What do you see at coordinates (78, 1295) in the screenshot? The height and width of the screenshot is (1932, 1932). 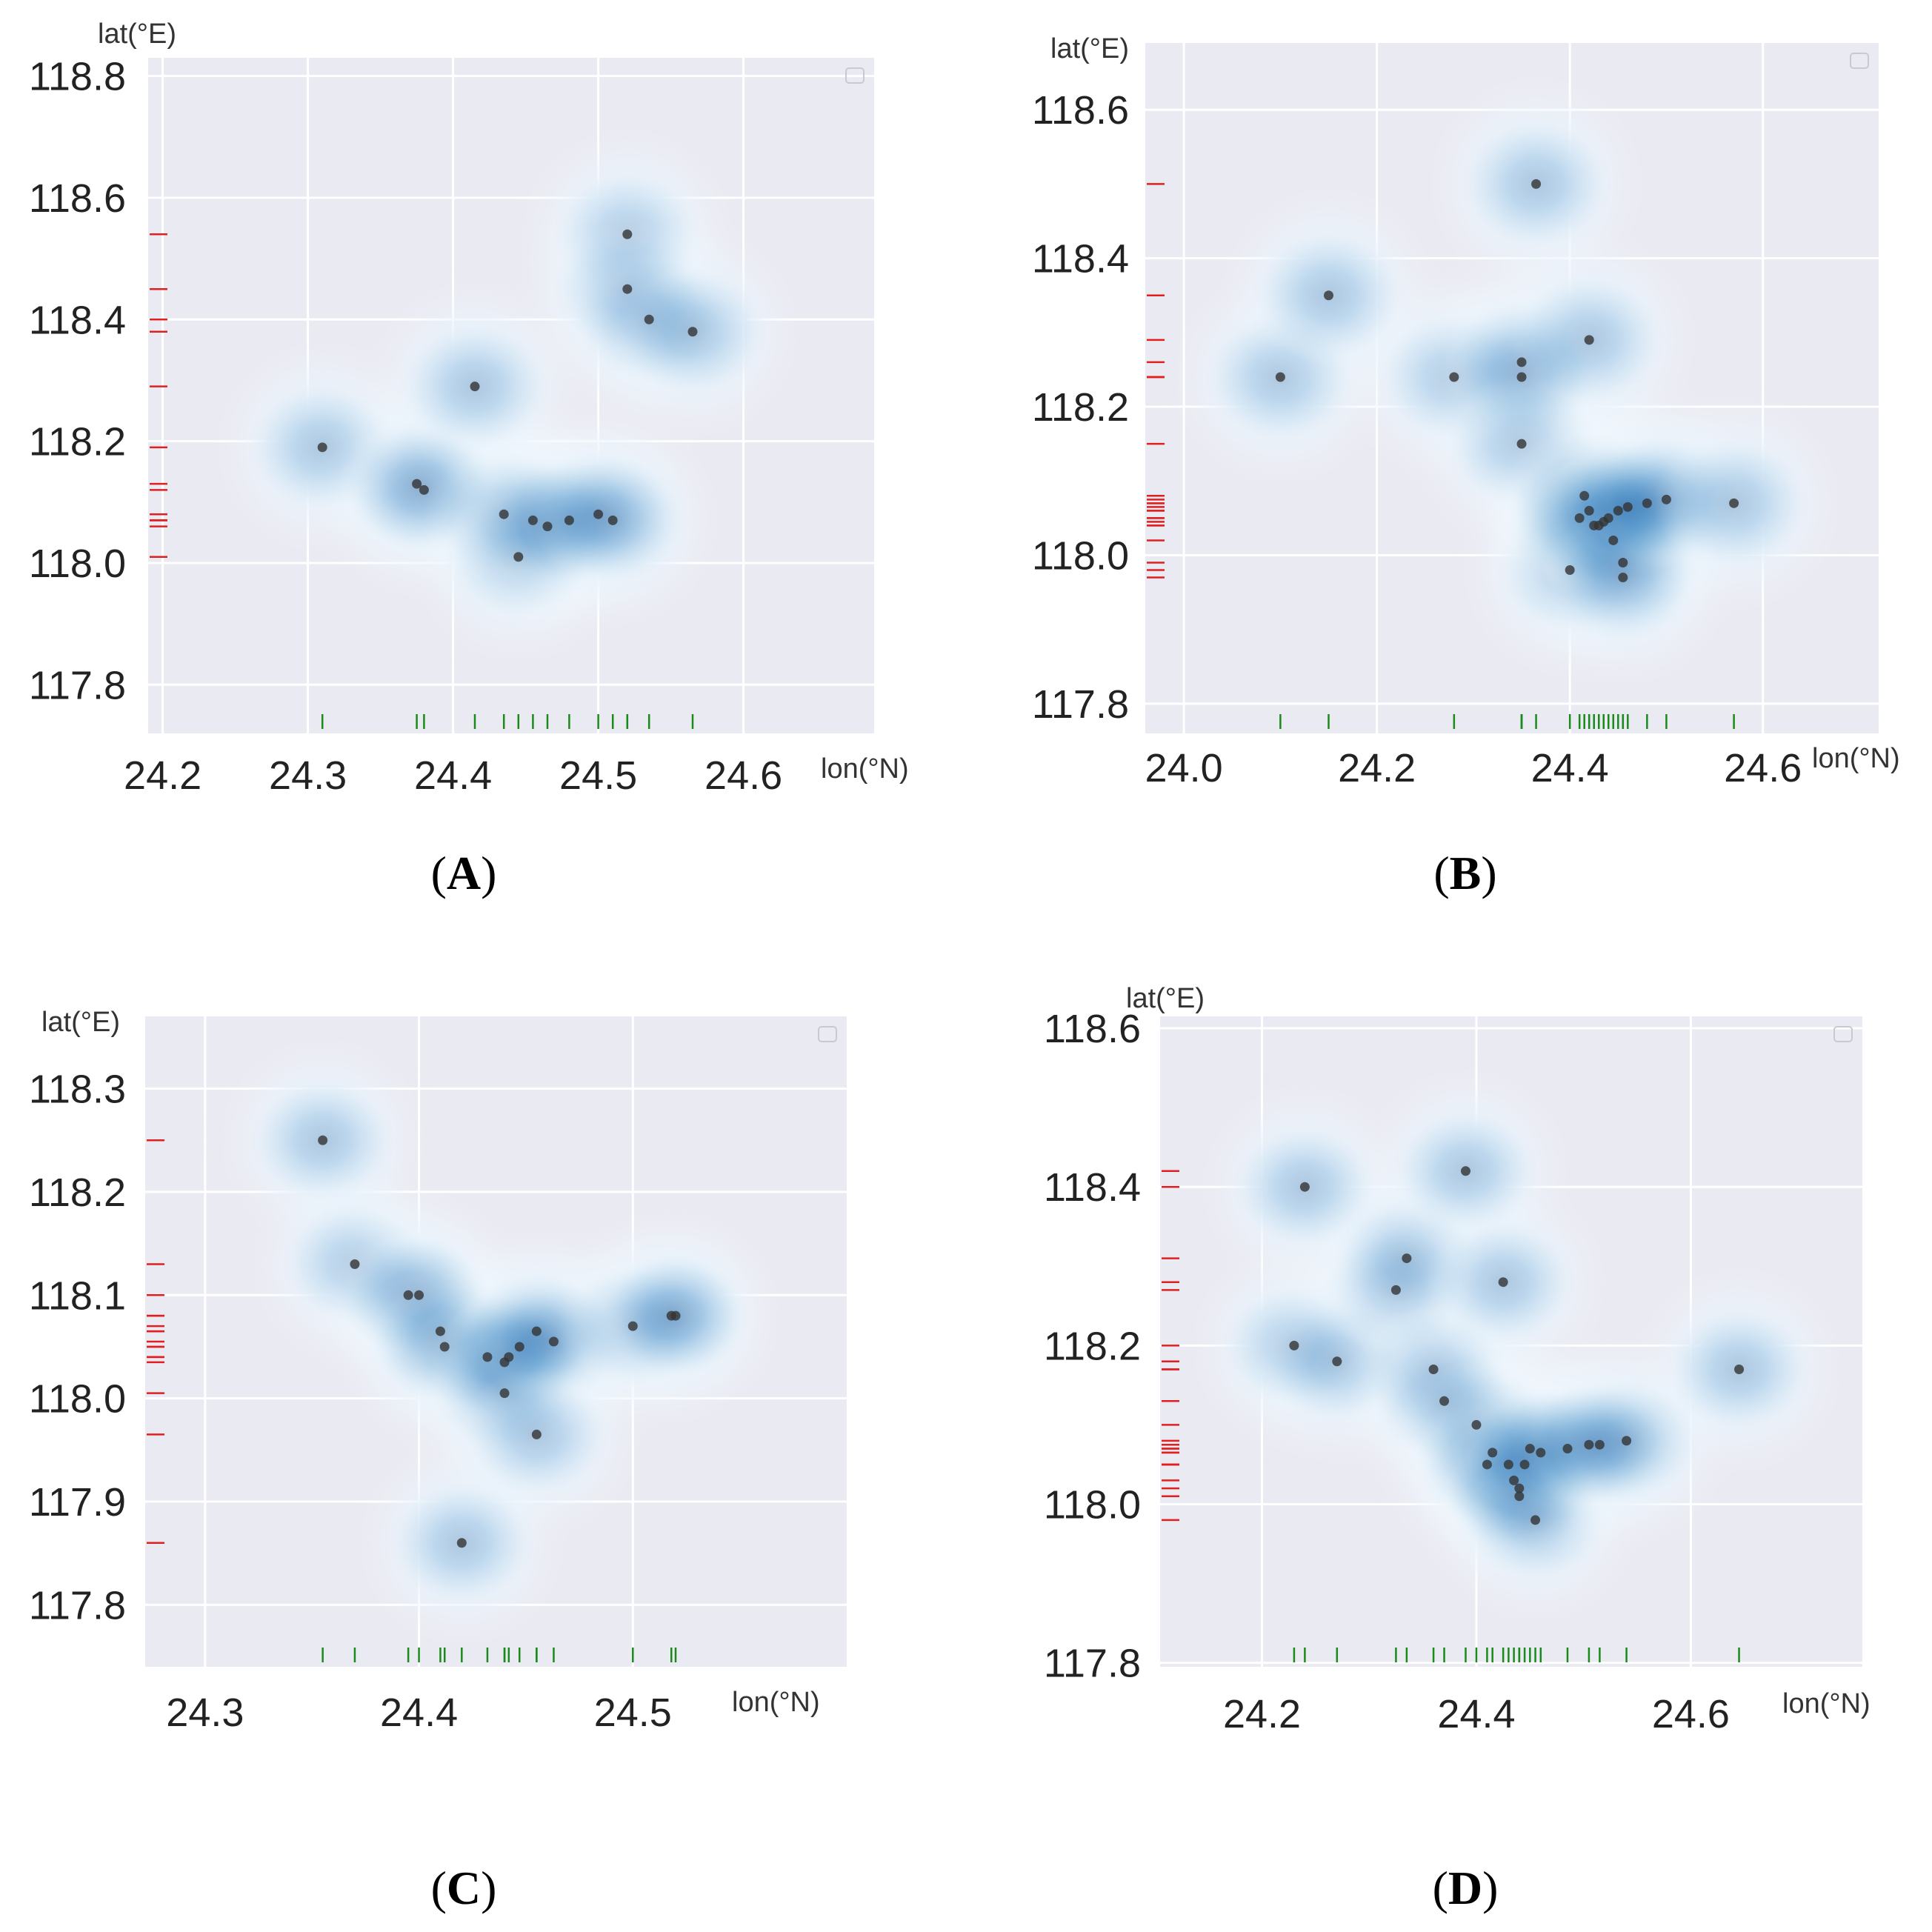 I see `y-tick-label: 118.1` at bounding box center [78, 1295].